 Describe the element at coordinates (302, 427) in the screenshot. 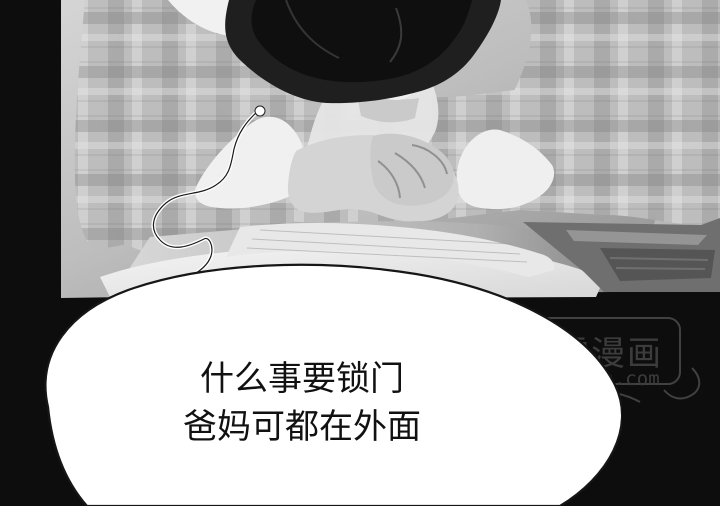

I see `dialogue-line-2: 爸妈可都在外面` at that location.